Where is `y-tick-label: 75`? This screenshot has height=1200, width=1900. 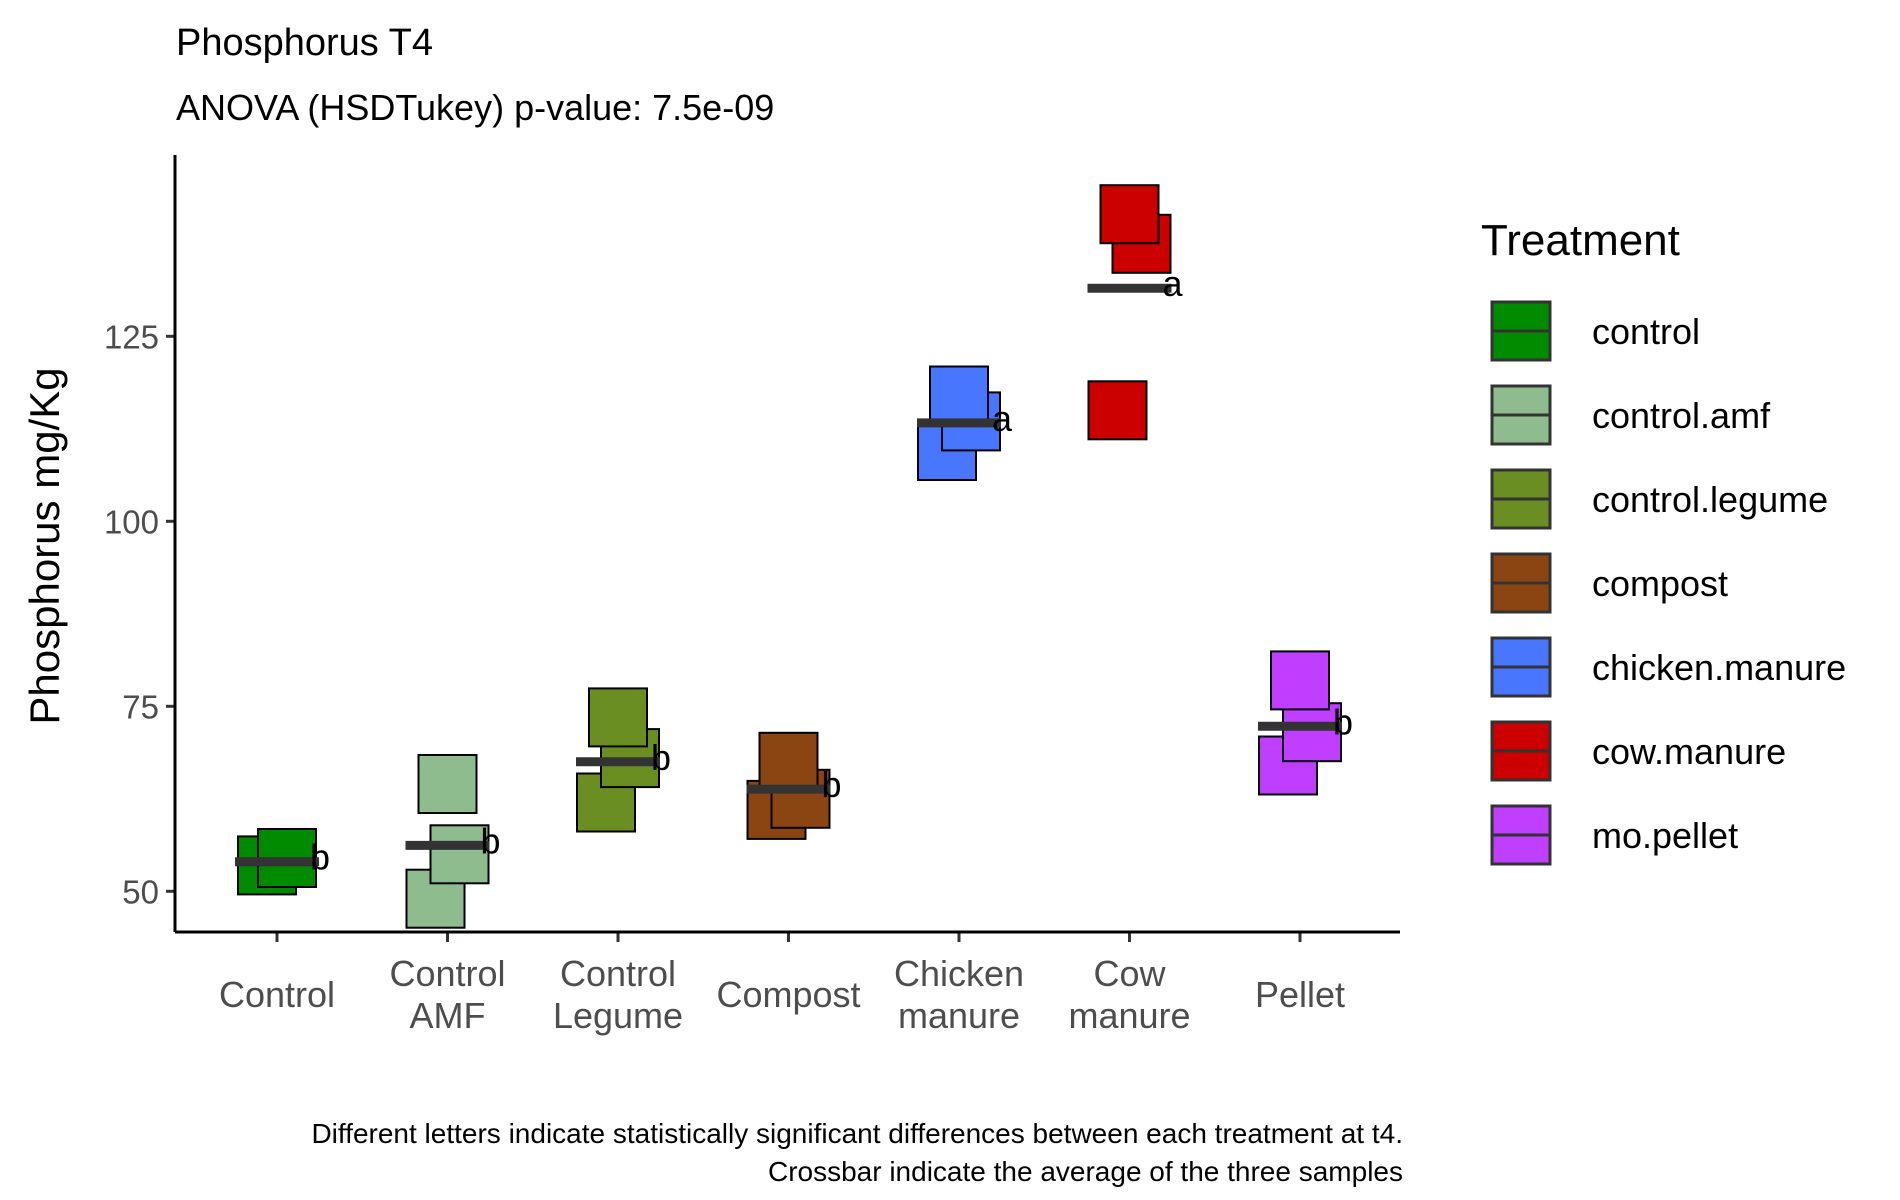
y-tick-label: 75 is located at coordinates (140, 706).